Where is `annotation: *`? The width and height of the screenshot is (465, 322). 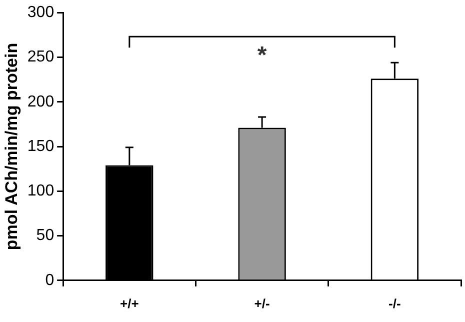
annotation: * is located at coordinates (262, 56).